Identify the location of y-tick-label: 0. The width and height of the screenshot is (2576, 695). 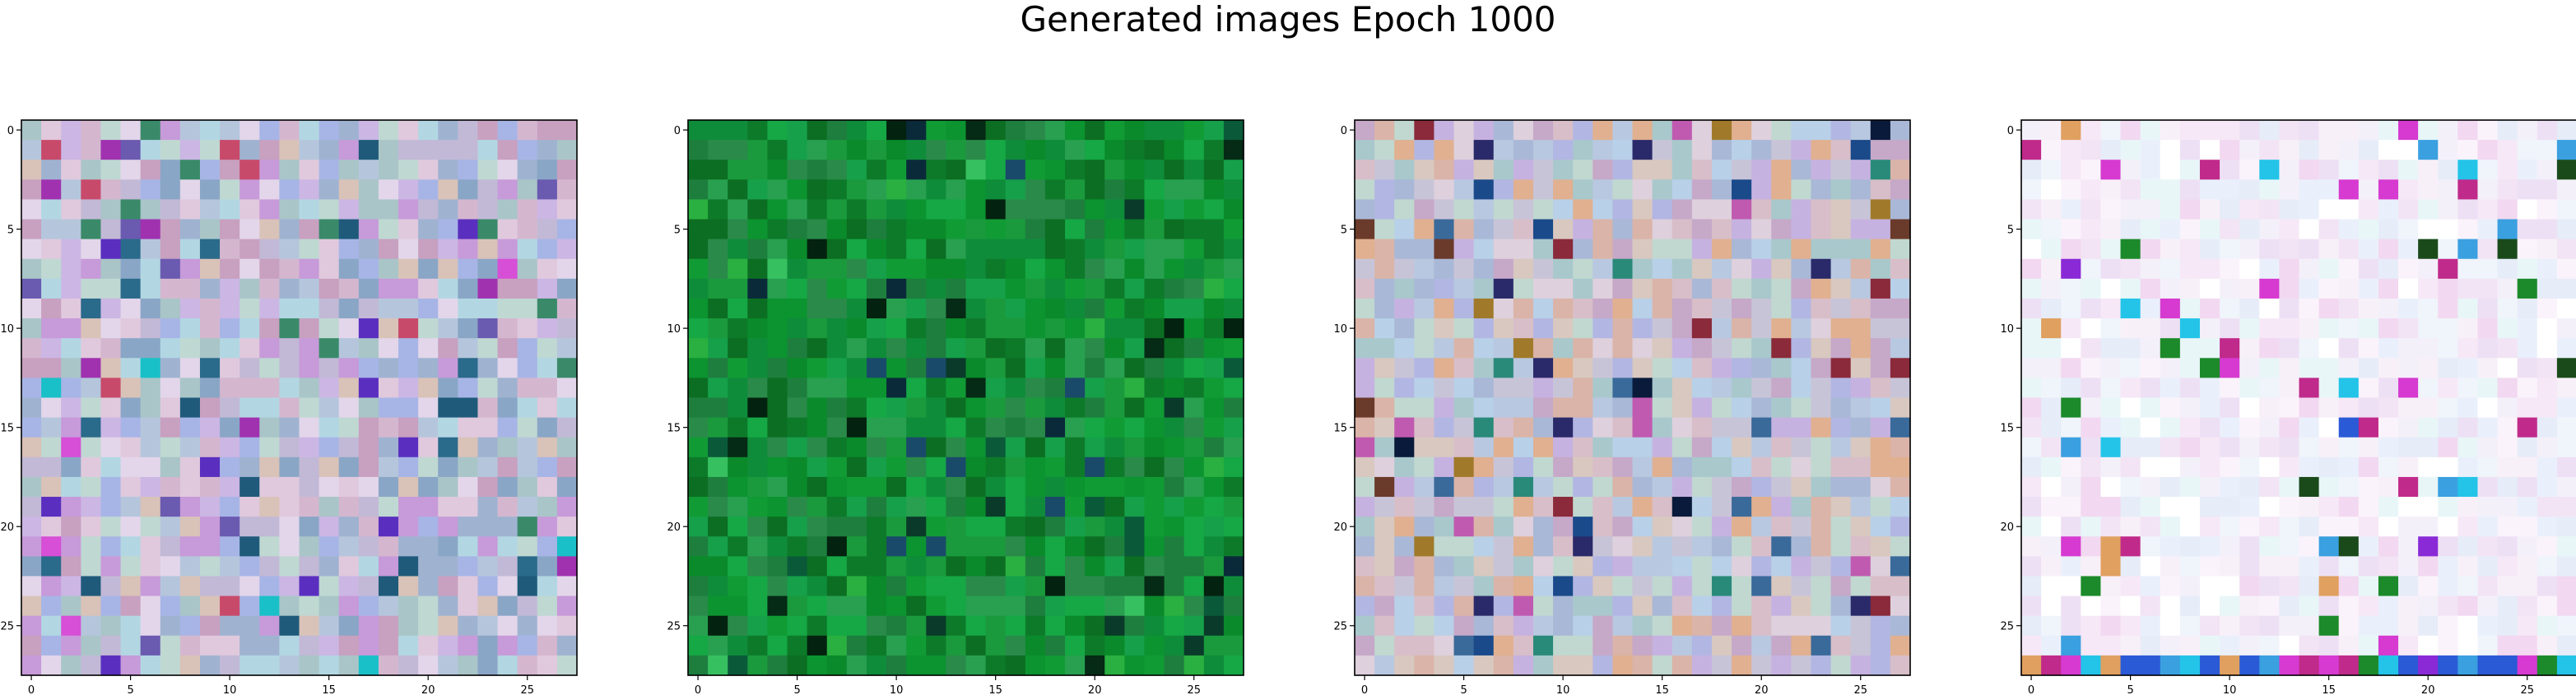
(2010, 131).